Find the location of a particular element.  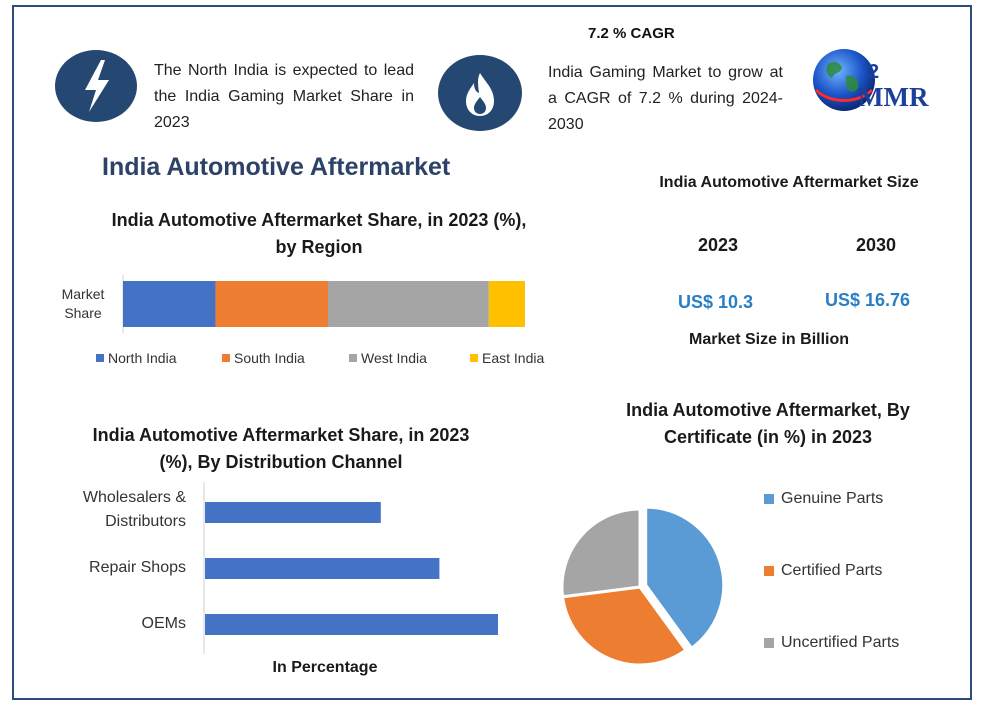

legend-label: West India is located at coordinates (394, 358).